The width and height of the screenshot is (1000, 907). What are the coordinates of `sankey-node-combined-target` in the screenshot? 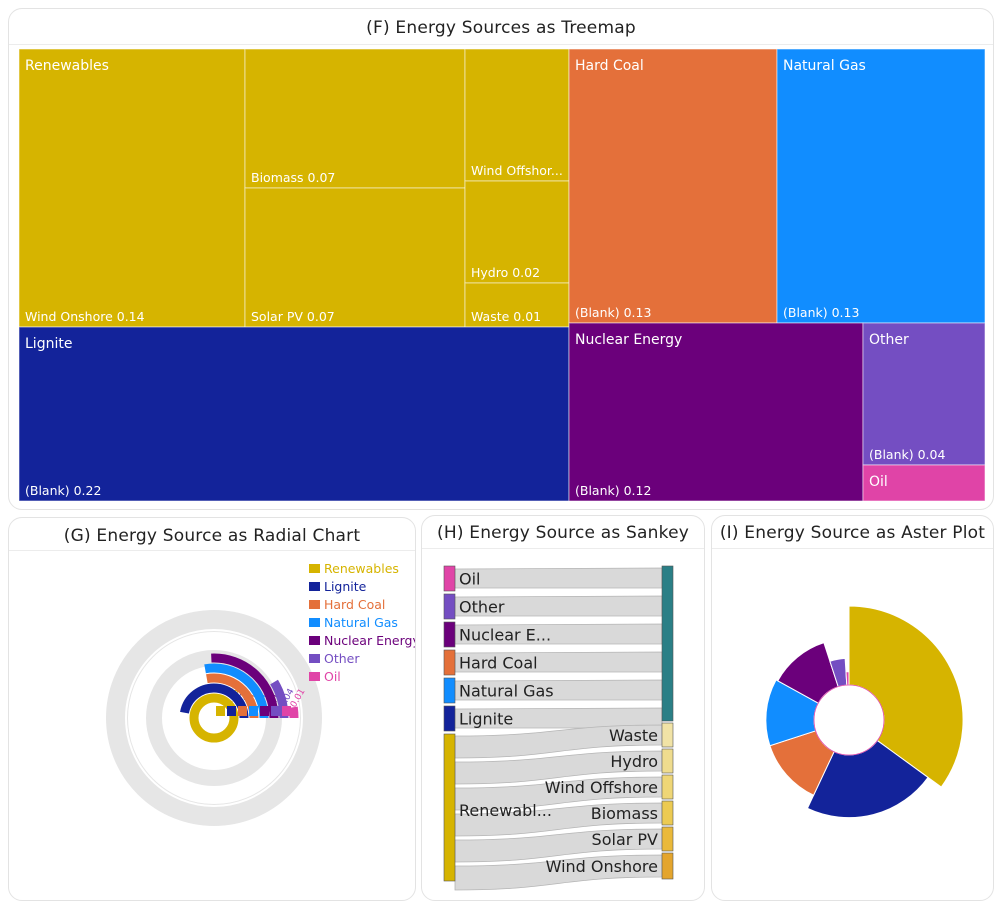 It's located at (667, 643).